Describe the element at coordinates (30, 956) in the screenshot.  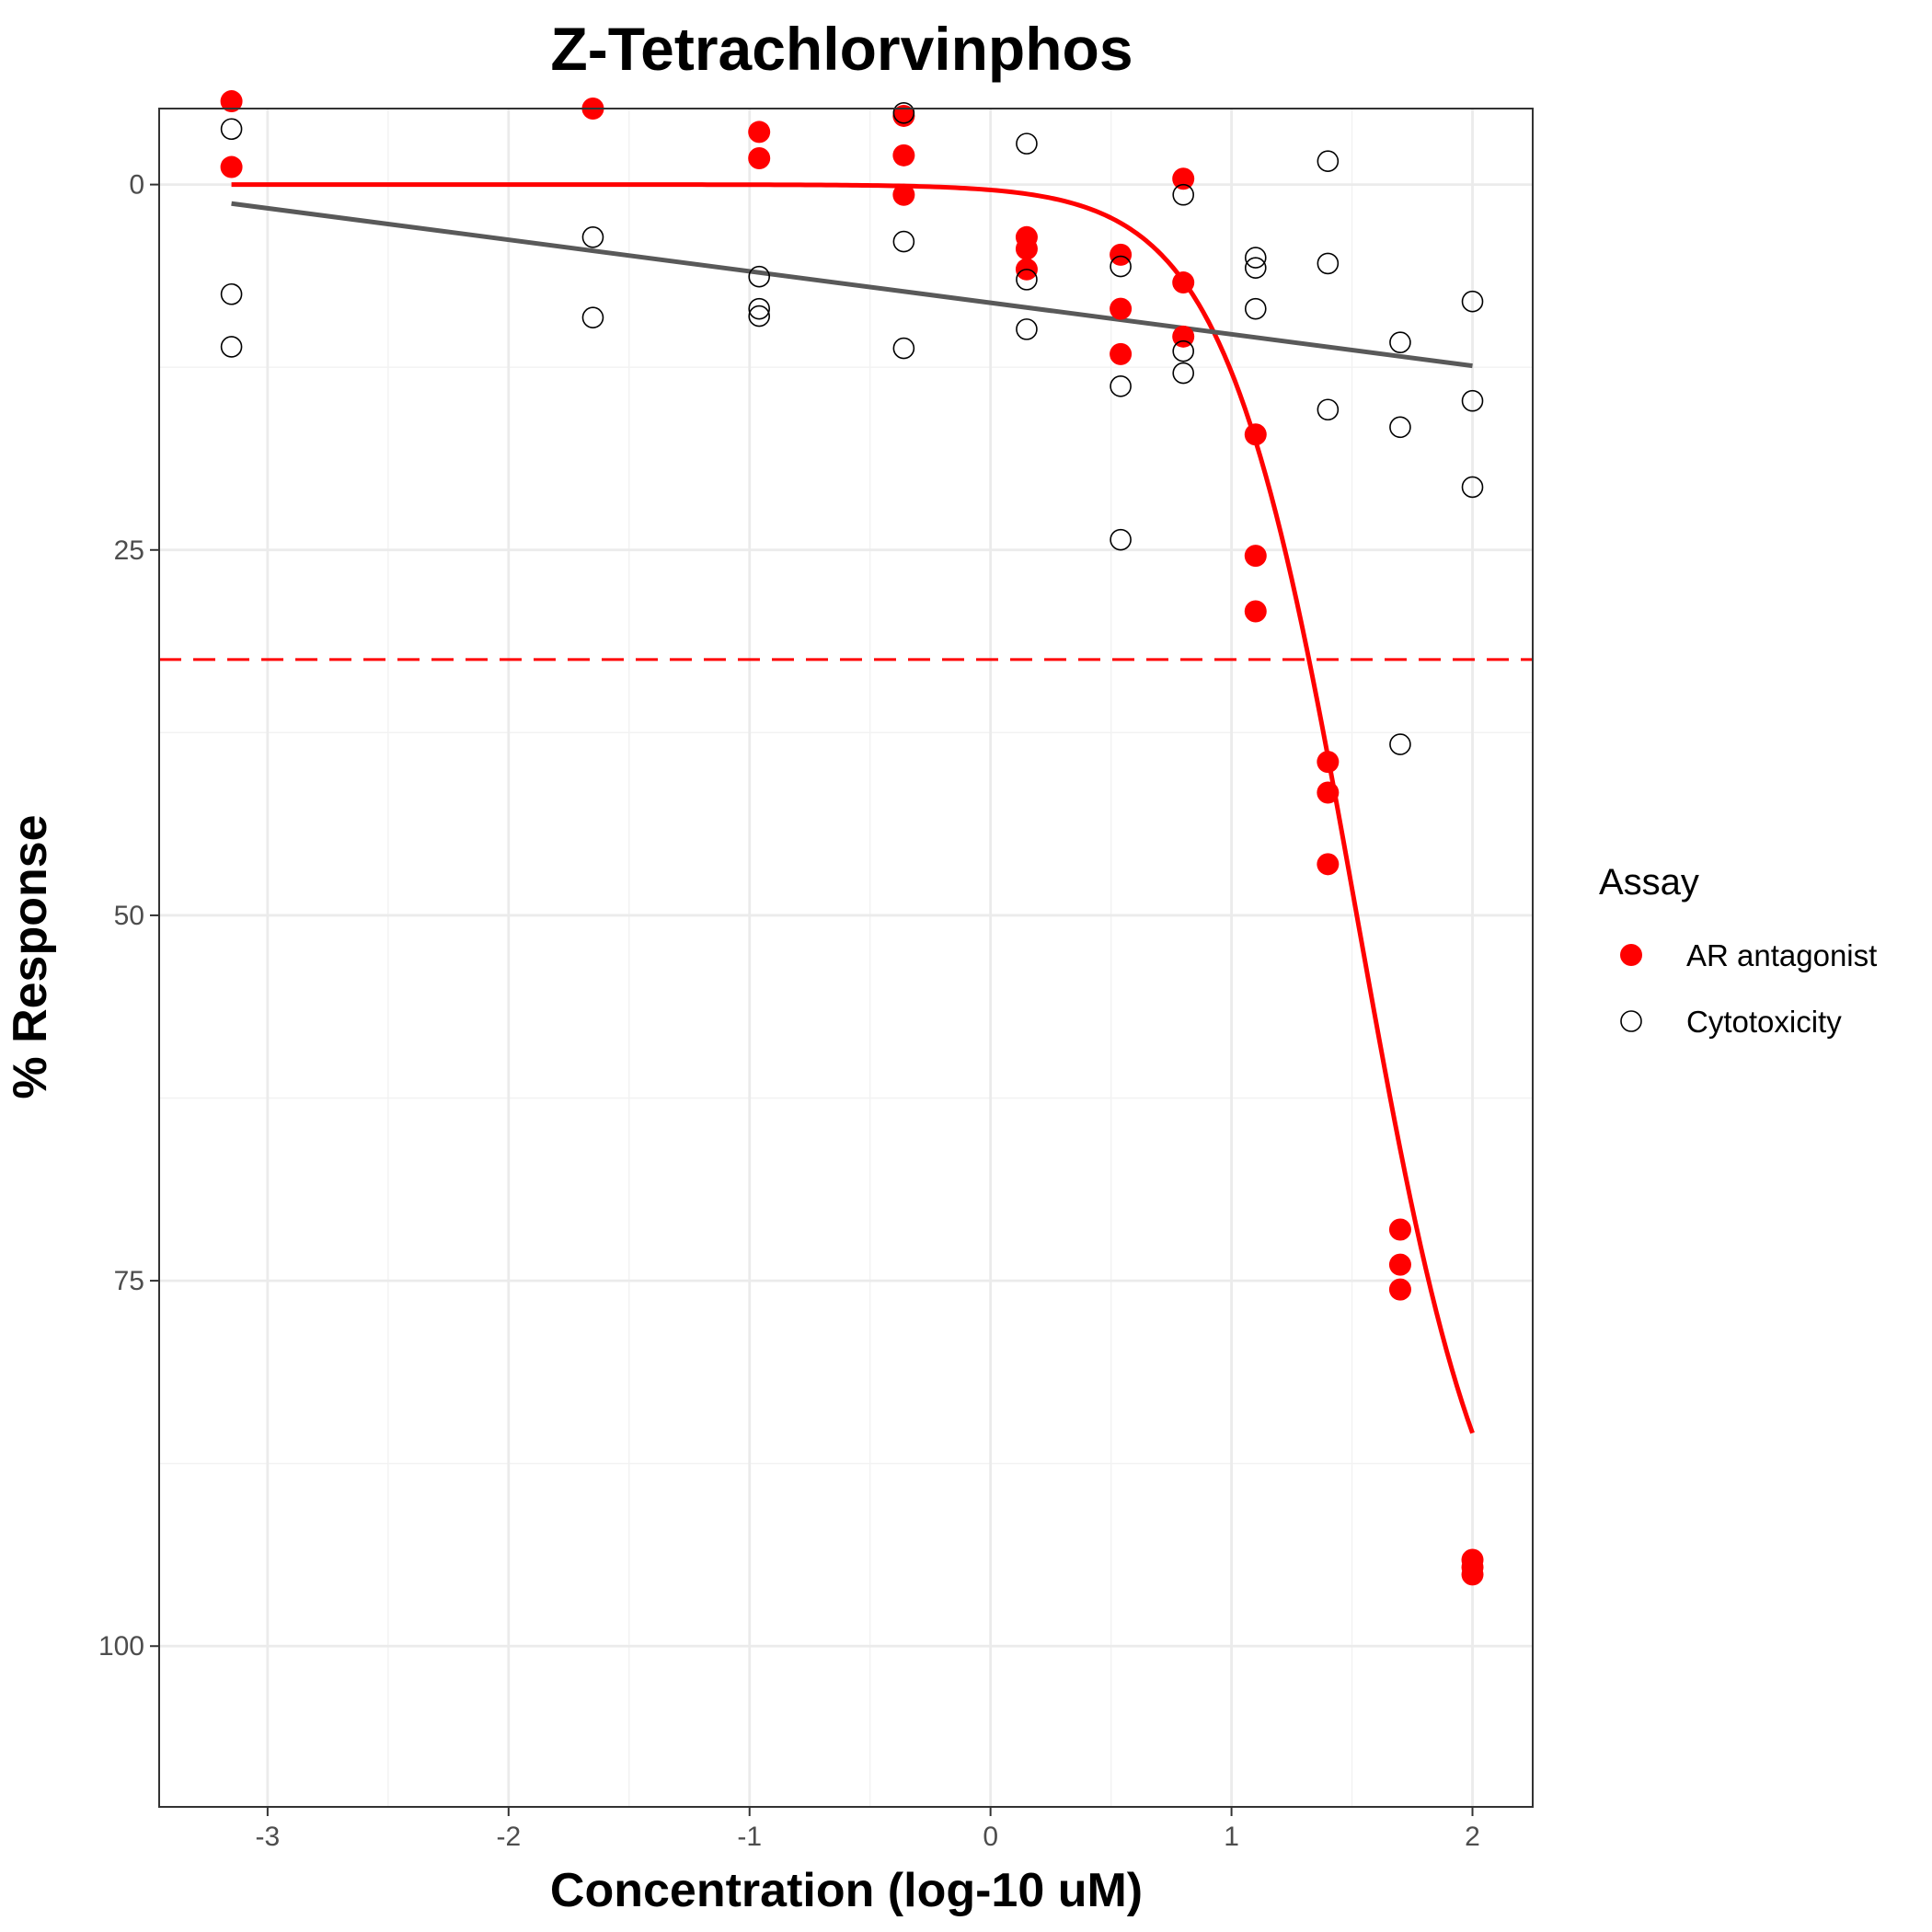
I see `y-axis-title: % Response` at that location.